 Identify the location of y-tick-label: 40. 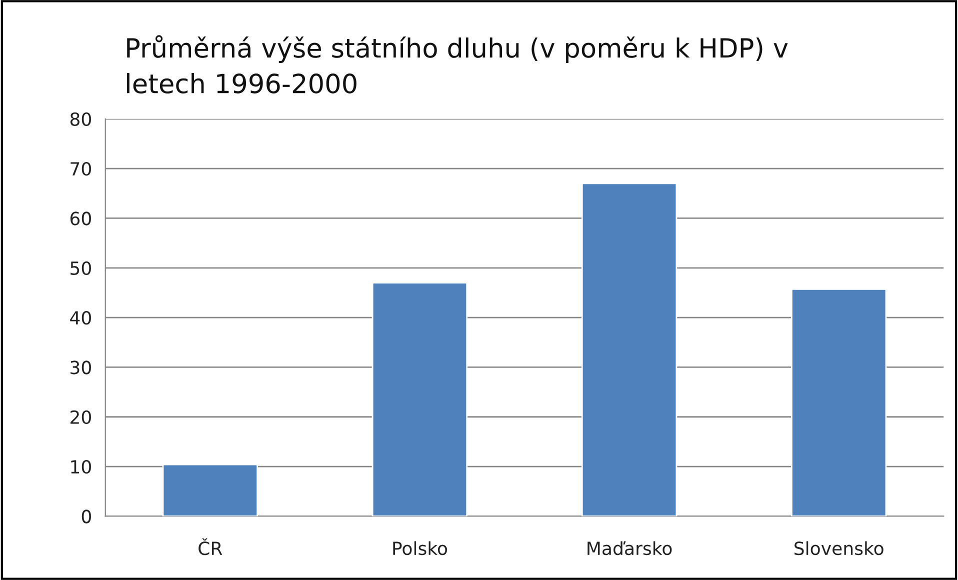
(80, 318).